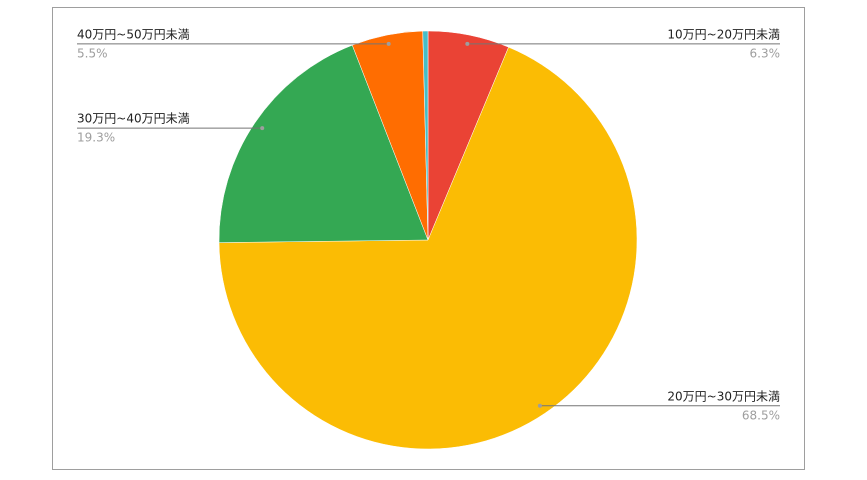 The image size is (867, 480). Describe the element at coordinates (723, 396) in the screenshot. I see `slice-label: 20万円~30万円未満` at that location.